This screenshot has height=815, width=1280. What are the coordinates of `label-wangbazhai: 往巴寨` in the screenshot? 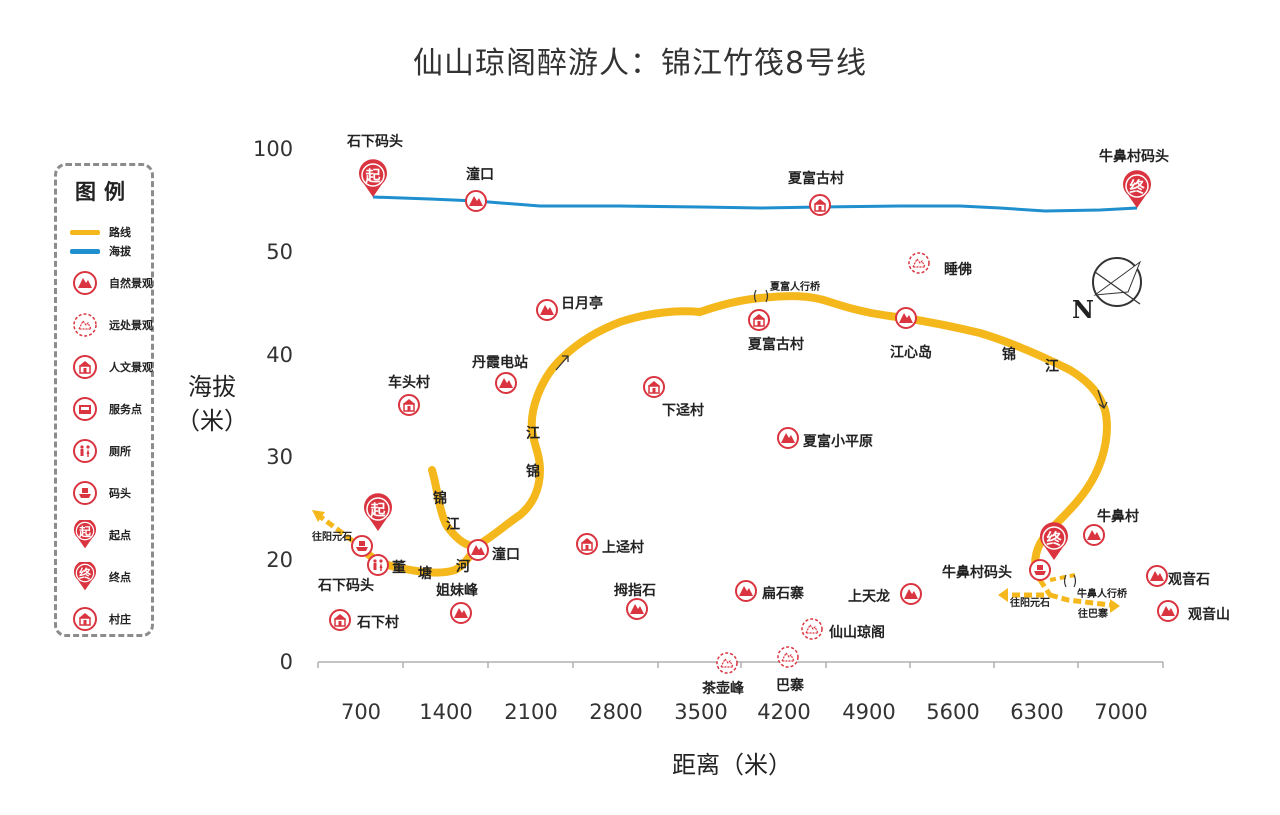 It's located at (1093, 614).